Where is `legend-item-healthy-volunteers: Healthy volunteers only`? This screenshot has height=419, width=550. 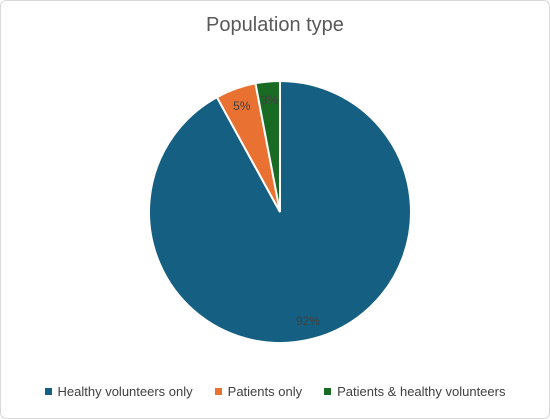 legend-item-healthy-volunteers: Healthy volunteers only is located at coordinates (118, 391).